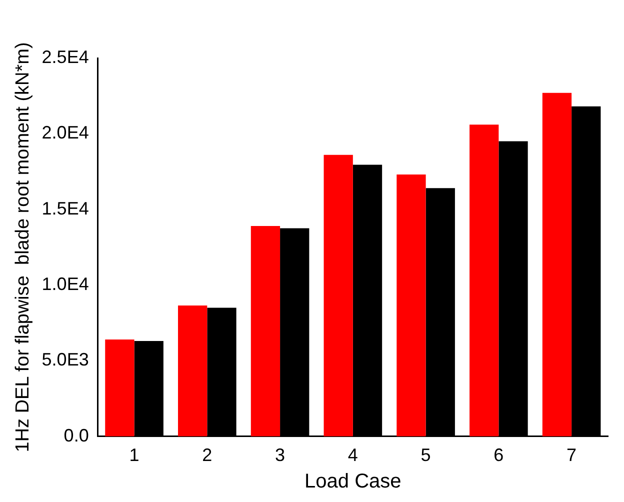  I want to click on x-tick-label: 2, so click(207, 455).